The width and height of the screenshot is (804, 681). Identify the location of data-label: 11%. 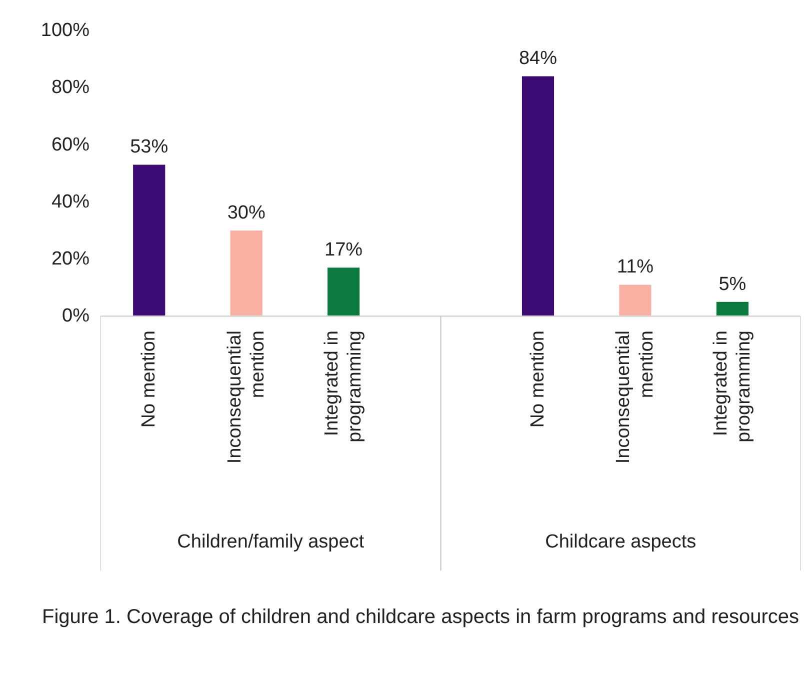
(635, 267).